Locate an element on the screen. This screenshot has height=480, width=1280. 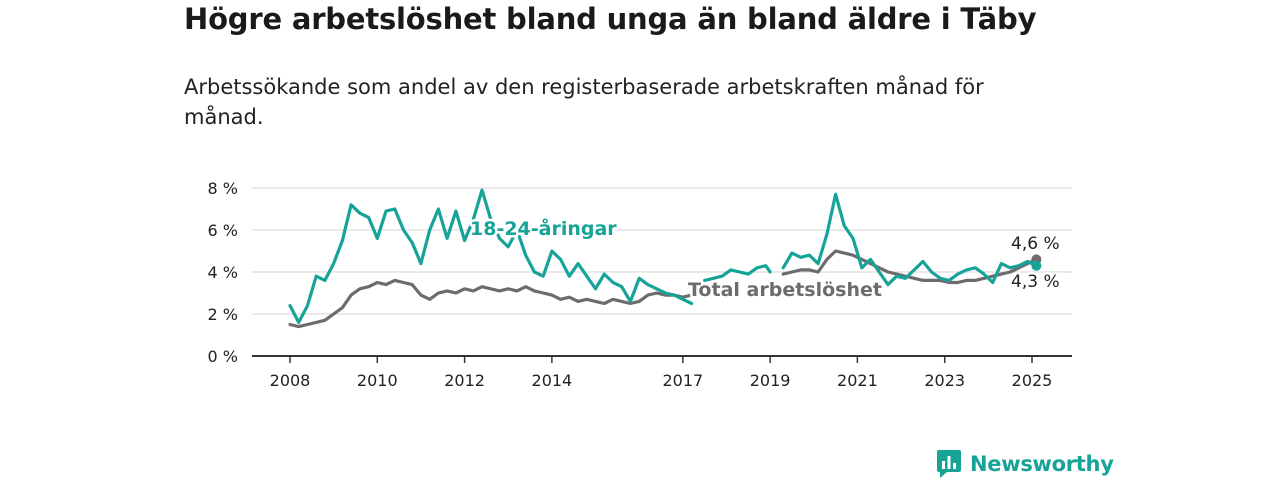
y-axis-ticks: 0 % 2 % 4 % 6 % 8 % is located at coordinates (223, 272).